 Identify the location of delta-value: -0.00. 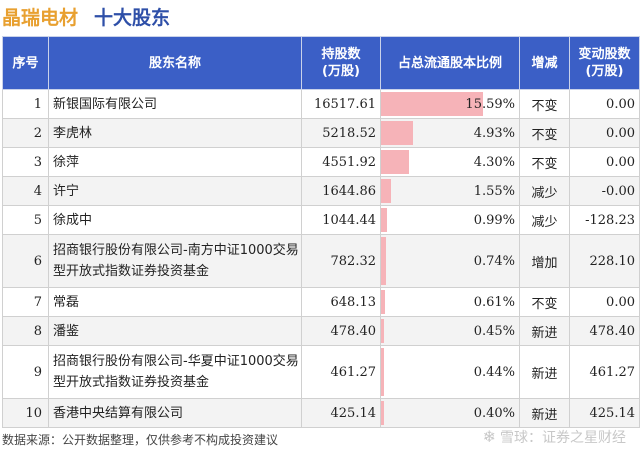
(604, 191).